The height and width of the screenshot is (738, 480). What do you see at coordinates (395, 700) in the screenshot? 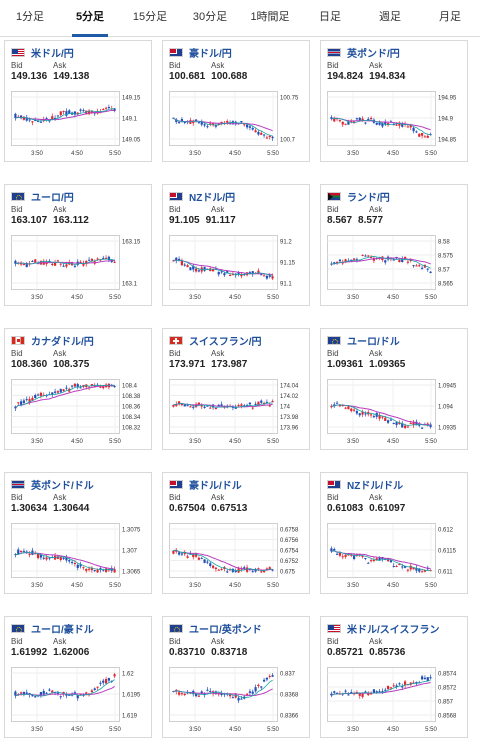
I see `mini-chart: 0.8574 0.8572 0.857 0.8568 3:50 4:50 5:50` at bounding box center [395, 700].